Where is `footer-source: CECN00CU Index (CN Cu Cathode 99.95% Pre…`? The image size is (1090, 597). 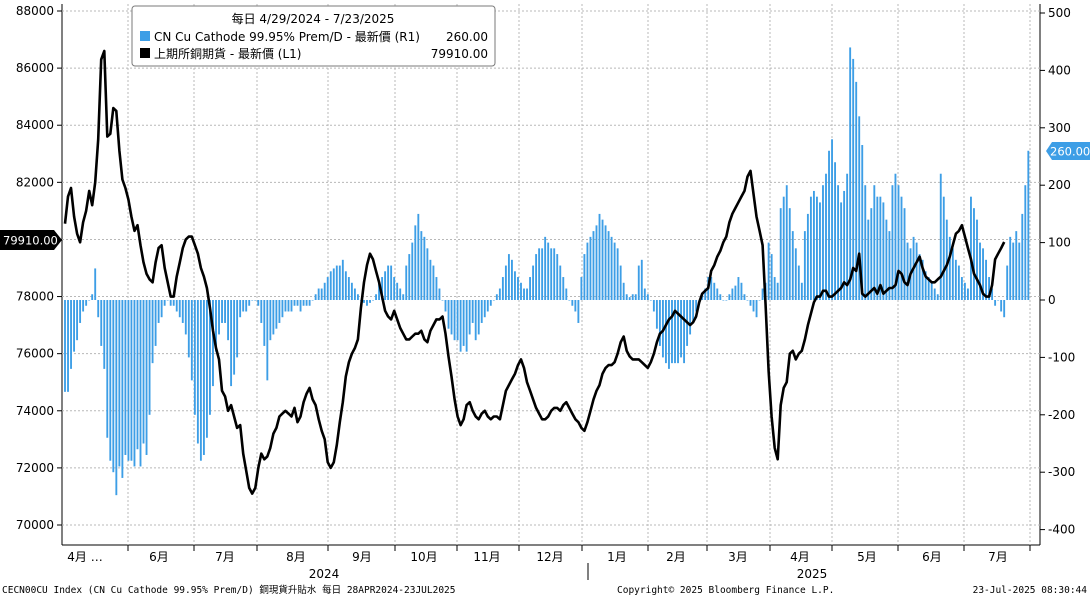
footer-source: CECN00CU Index (CN Cu Cathode 99.95% Pre… is located at coordinates (229, 590).